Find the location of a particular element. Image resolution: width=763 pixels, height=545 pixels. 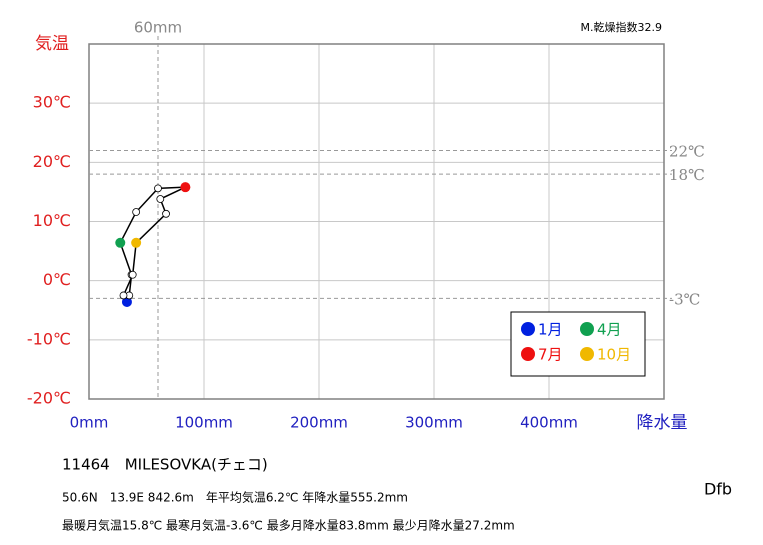

x-tick-label: 400mm is located at coordinates (549, 423).